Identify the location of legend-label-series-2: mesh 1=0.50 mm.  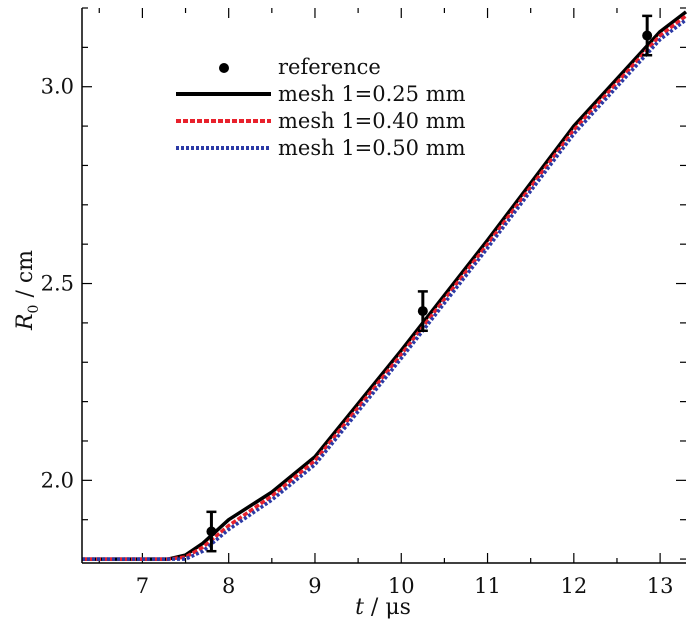
(372, 148).